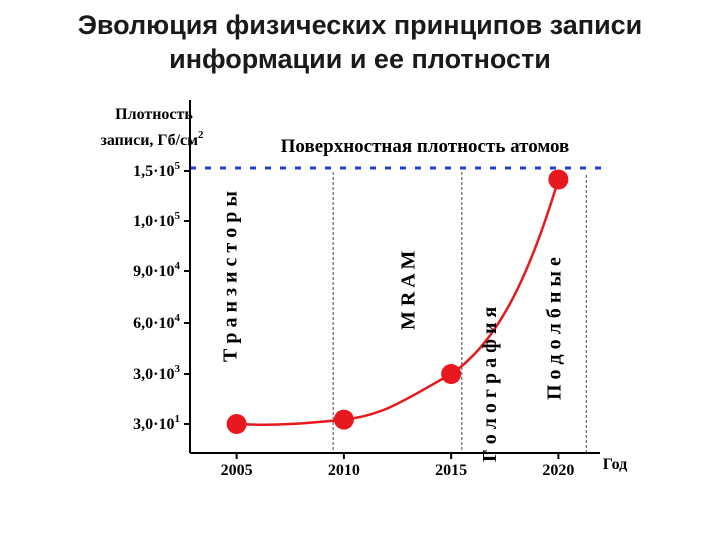  I want to click on y-tick-exponent: 1, so click(178, 419).